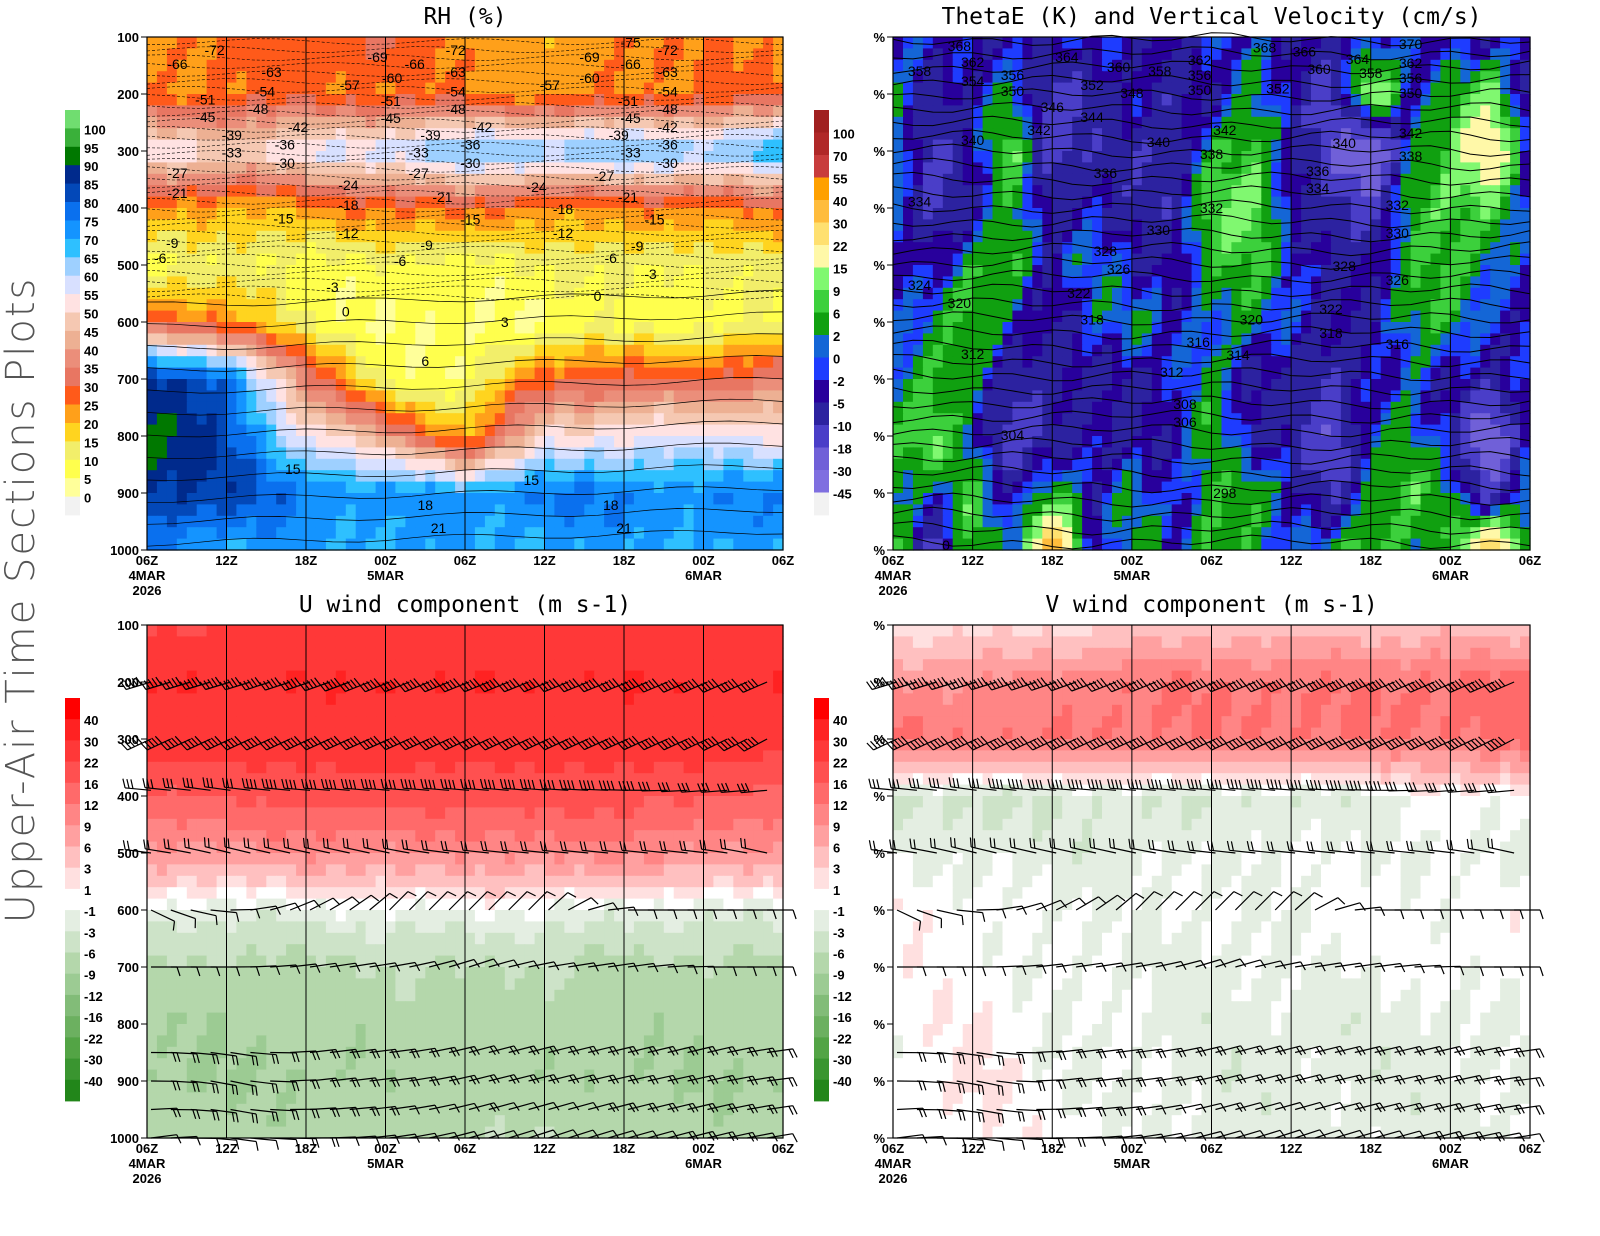 Image resolution: width=1600 pixels, height=1236 pixels. What do you see at coordinates (470, 145) in the screenshot?
I see `contour-label: -36` at bounding box center [470, 145].